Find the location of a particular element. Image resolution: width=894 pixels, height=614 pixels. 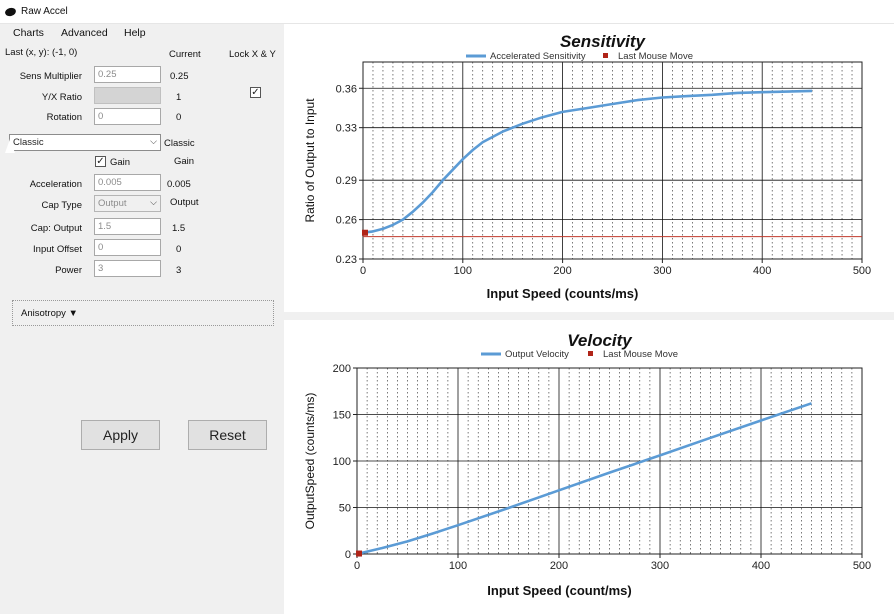

window-title: Raw Accel is located at coordinates (44, 11).